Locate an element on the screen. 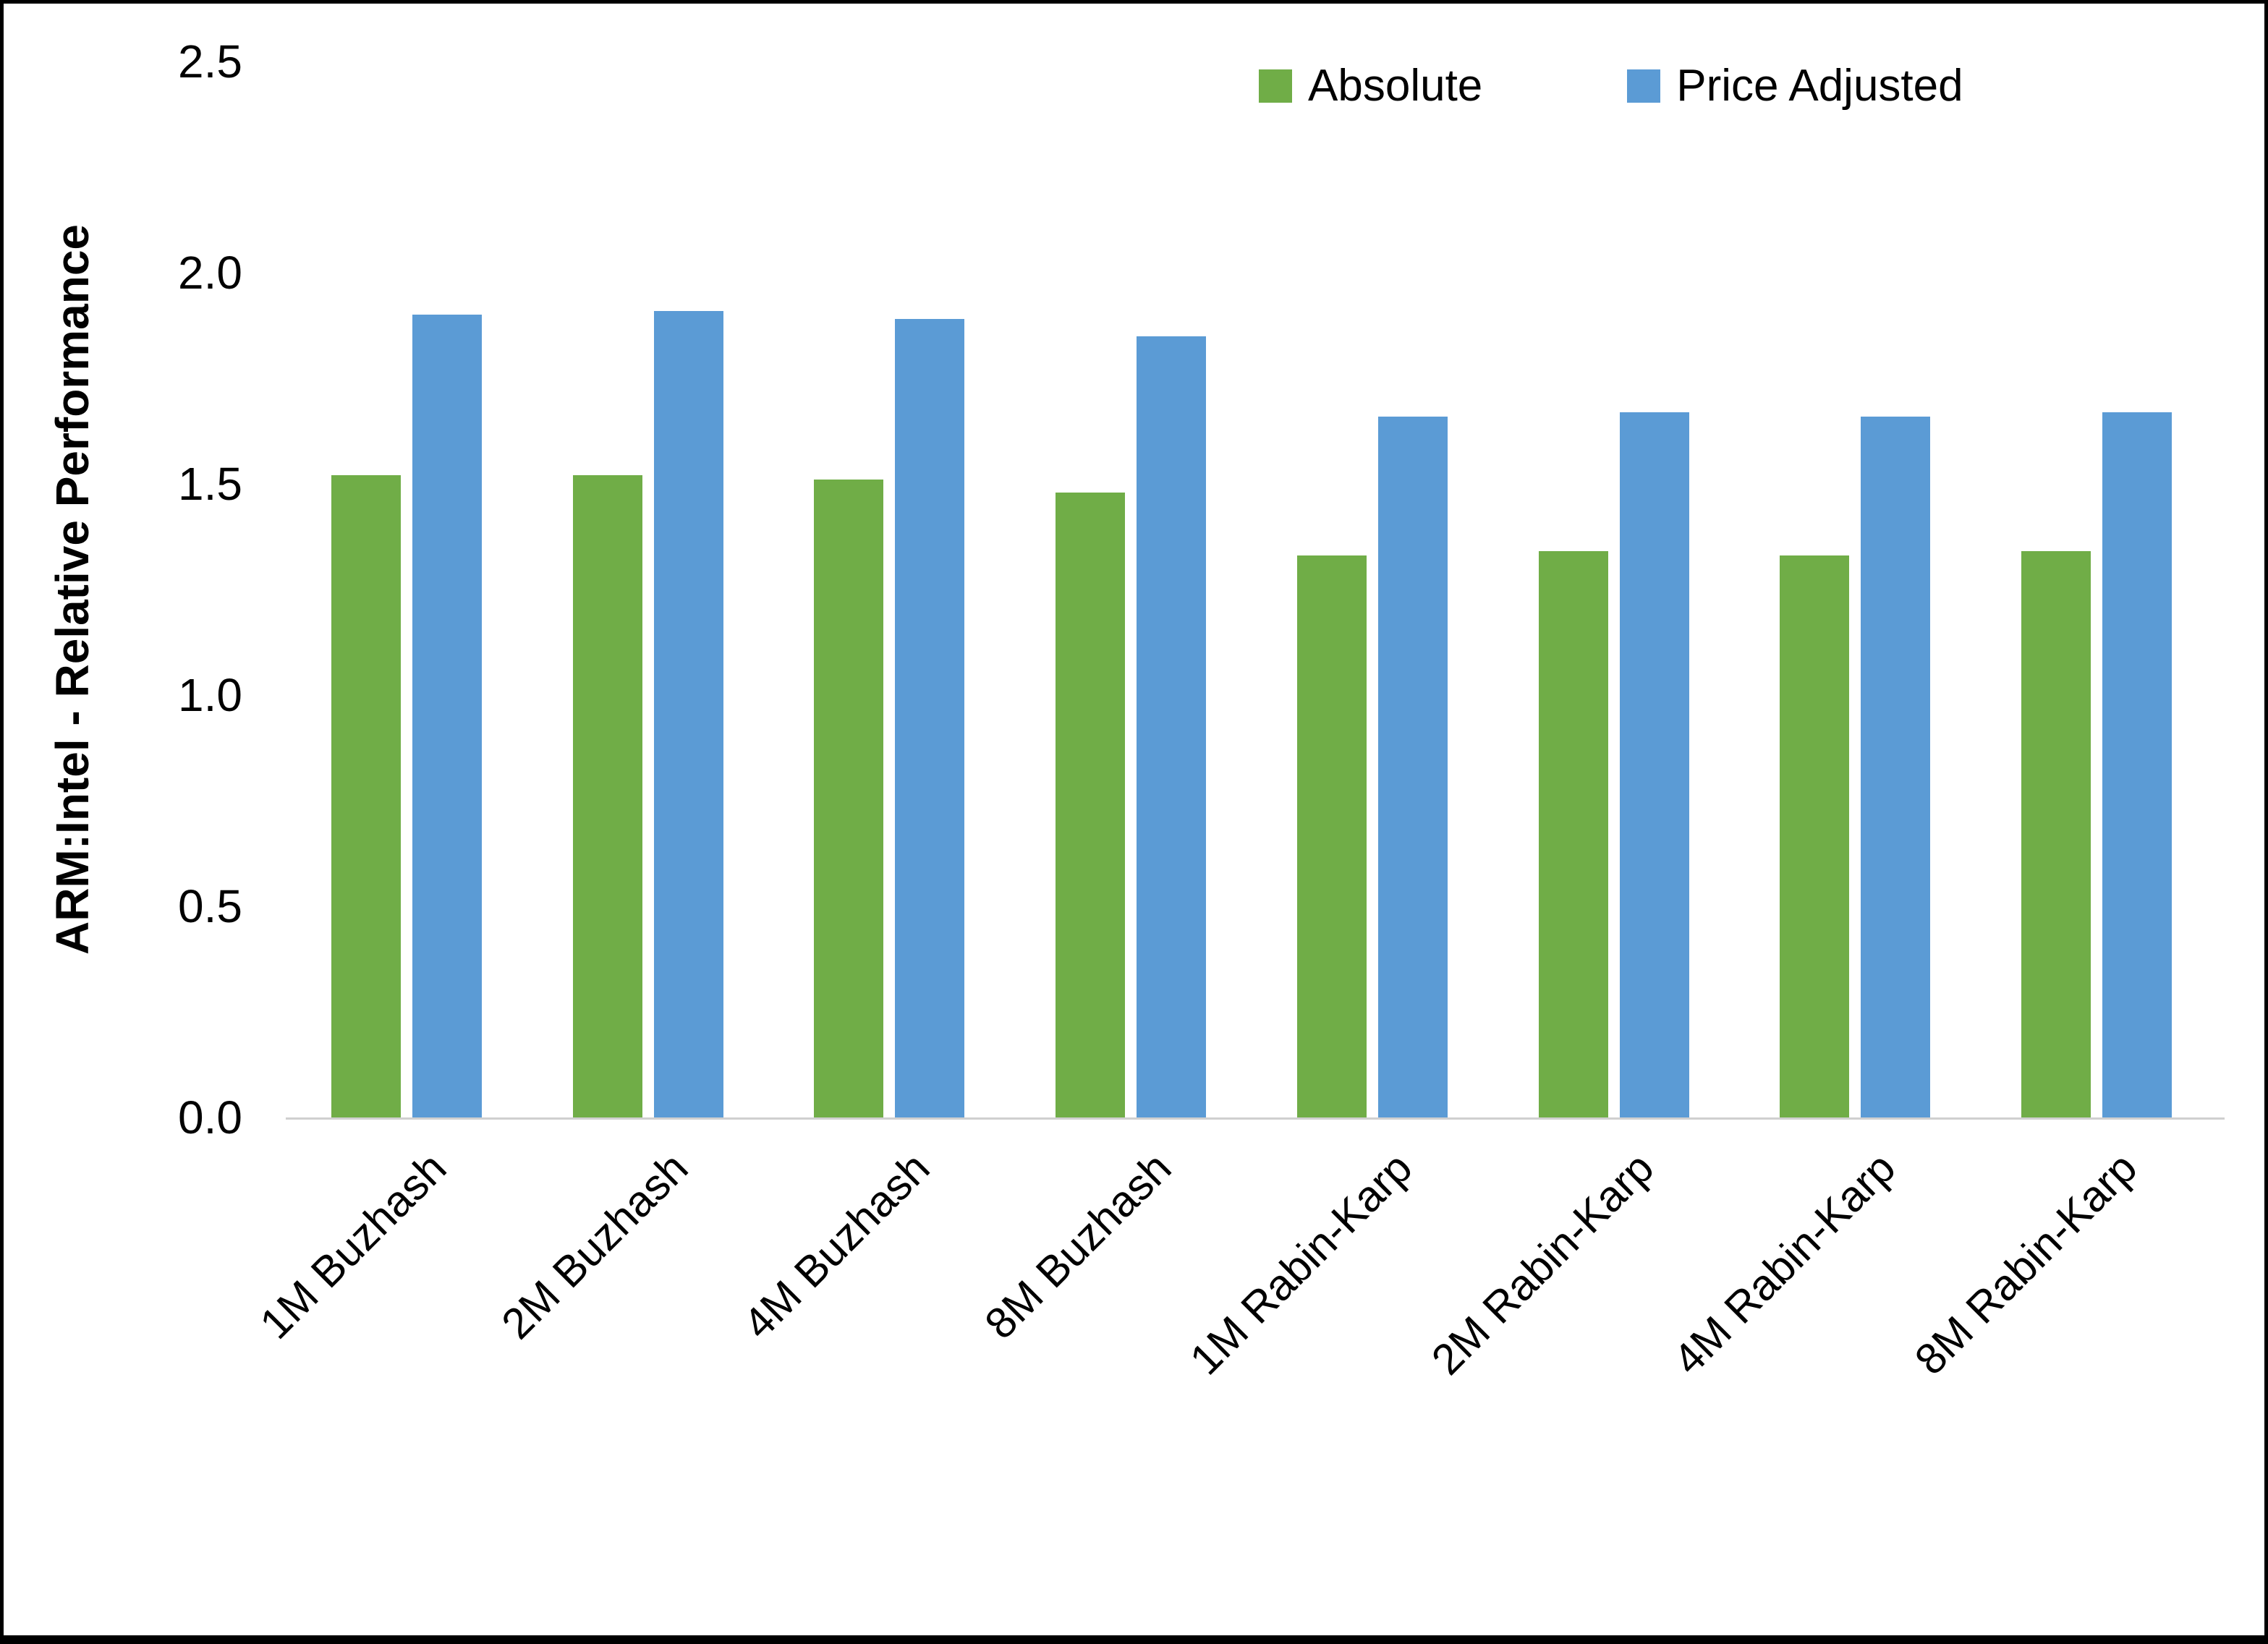 The height and width of the screenshot is (1644, 2268). y-tick-label: 0.5 is located at coordinates (210, 906).